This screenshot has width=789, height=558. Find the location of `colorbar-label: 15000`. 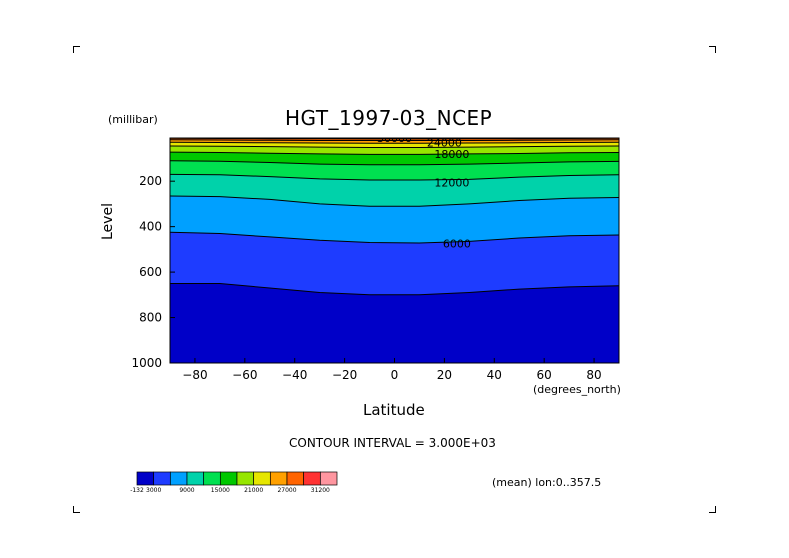

colorbar-label: 15000 is located at coordinates (220, 490).